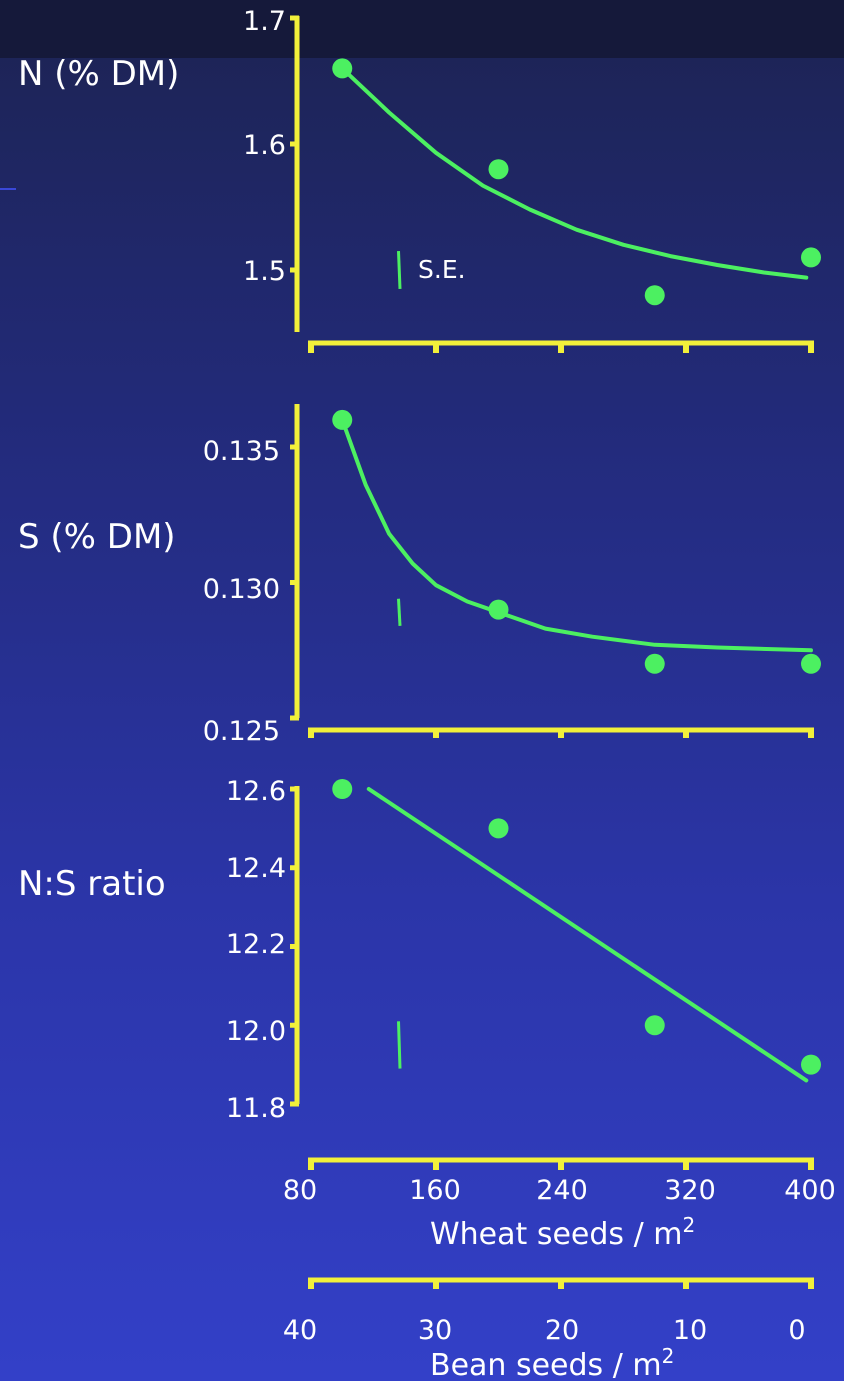 This screenshot has width=844, height=1381. Describe the element at coordinates (668, 1356) in the screenshot. I see `bean-axis-title-sup: 2` at that location.